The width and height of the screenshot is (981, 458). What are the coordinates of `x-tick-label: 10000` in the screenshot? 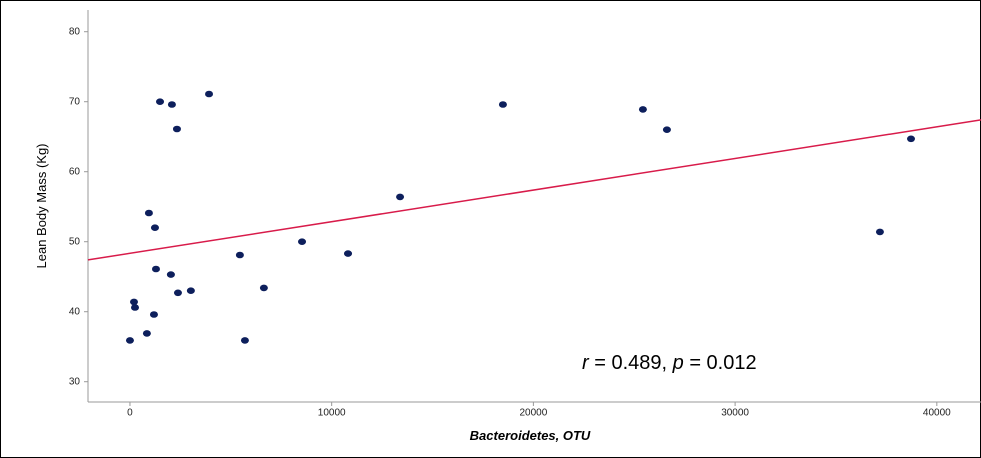 It's located at (332, 413).